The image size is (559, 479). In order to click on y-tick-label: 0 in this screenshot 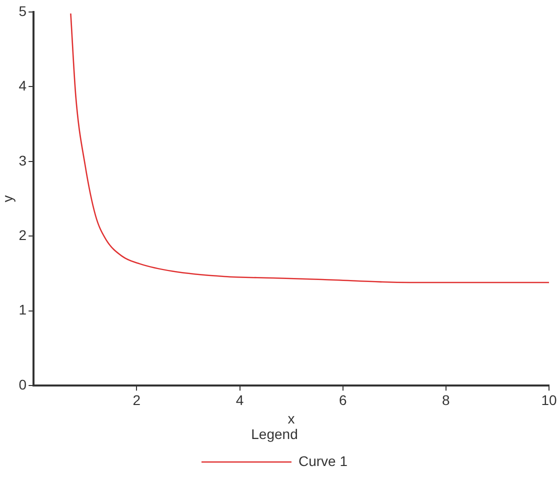, I will do `click(22, 384)`.